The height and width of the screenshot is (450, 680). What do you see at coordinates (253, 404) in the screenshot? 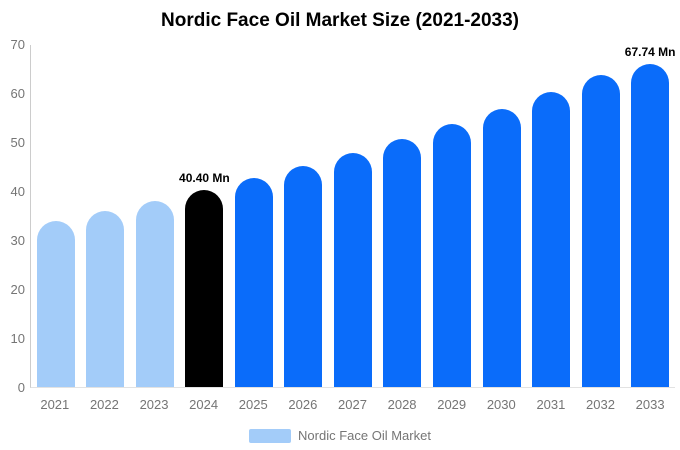
I see `x-tick-label-2025: 2025` at bounding box center [253, 404].